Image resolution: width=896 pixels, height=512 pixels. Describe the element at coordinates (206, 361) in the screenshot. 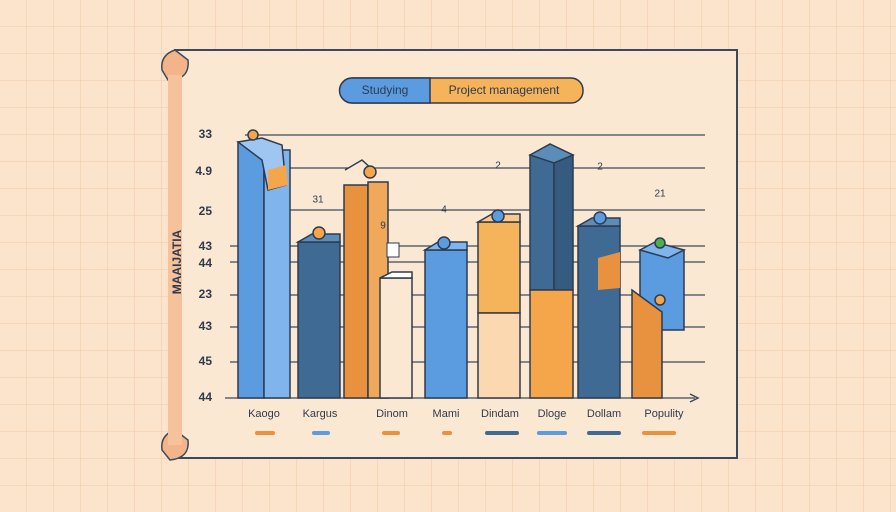

I see `y-tick-label: 45` at that location.